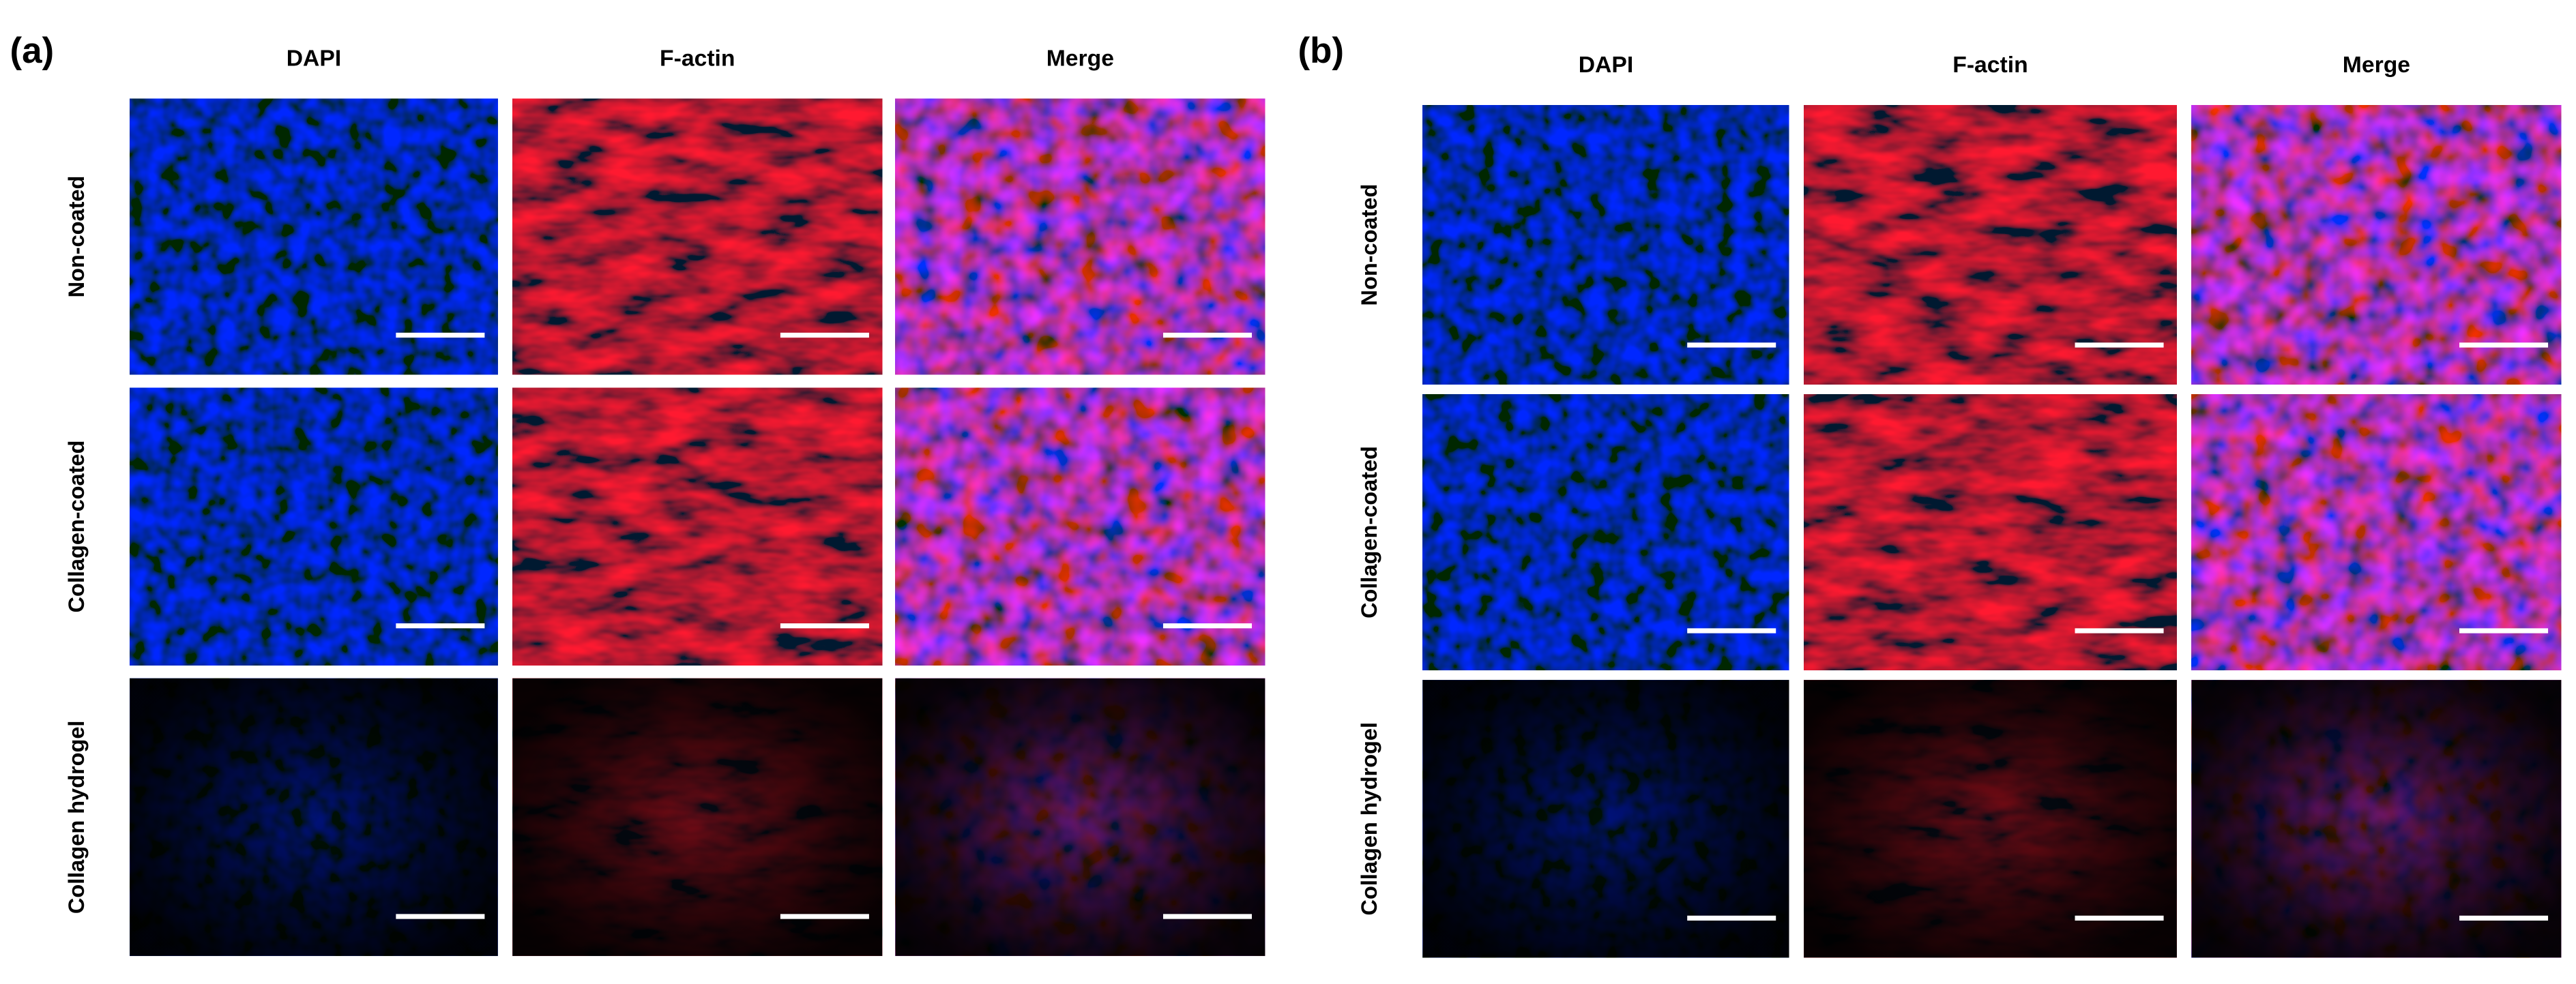  I want to click on panel-label: (b), so click(1321, 51).